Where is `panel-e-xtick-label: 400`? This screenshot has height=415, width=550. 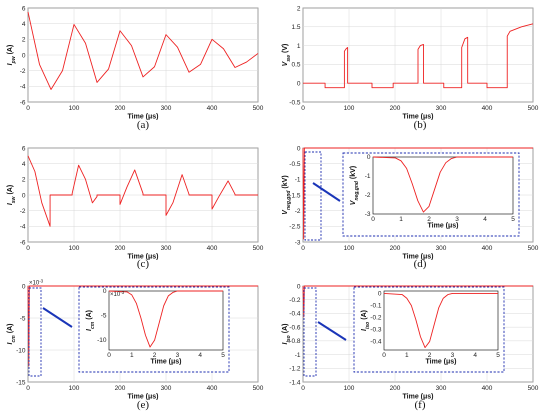
panel-e-xtick-label: 400 is located at coordinates (212, 388).